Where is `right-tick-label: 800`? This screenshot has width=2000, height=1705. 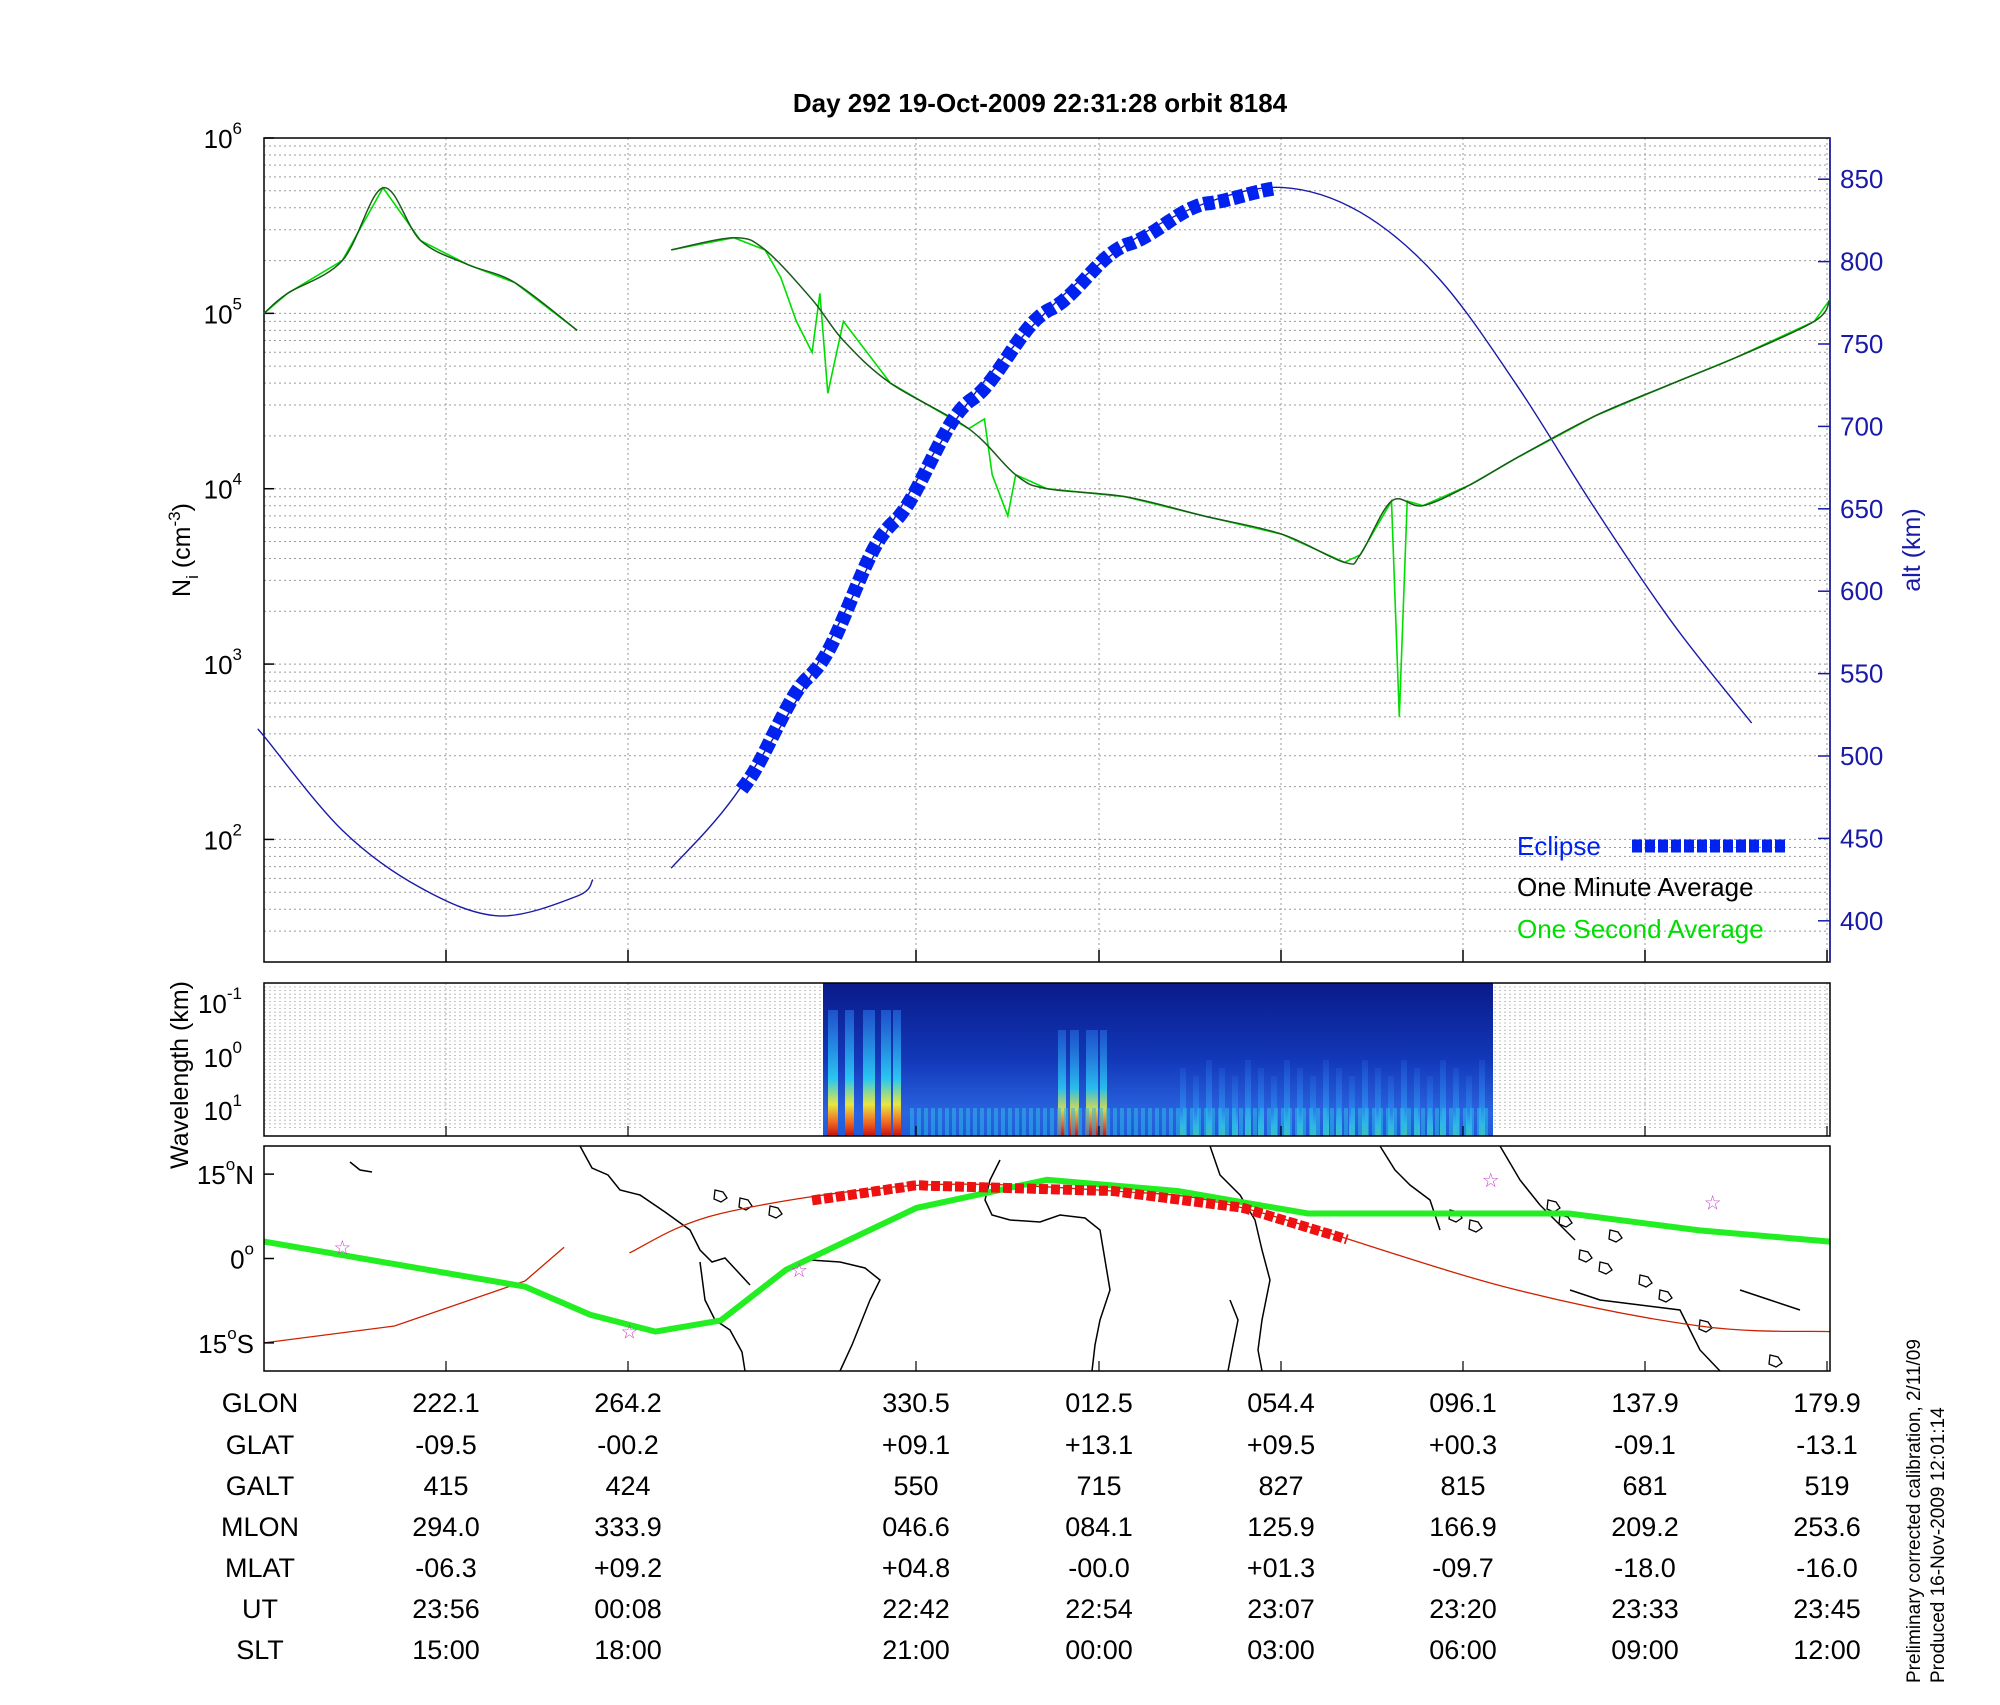 right-tick-label: 800 is located at coordinates (1861, 262).